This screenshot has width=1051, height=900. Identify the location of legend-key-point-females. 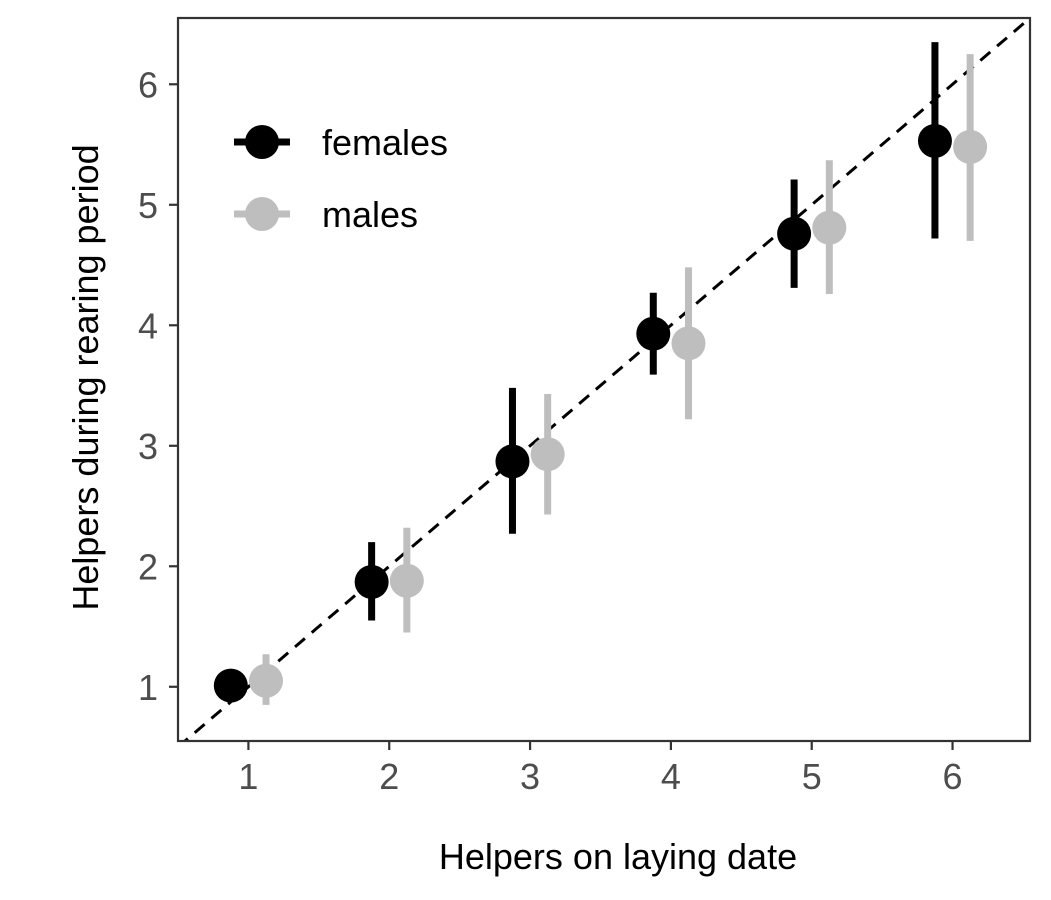
(262, 142).